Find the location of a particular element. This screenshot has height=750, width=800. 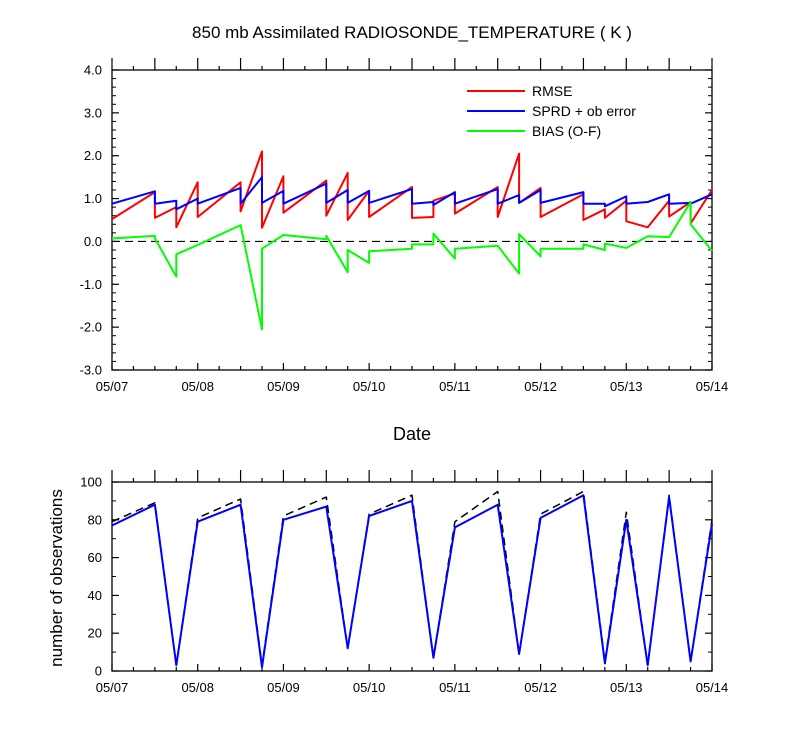

y-tick-label: 20 is located at coordinates (95, 633).